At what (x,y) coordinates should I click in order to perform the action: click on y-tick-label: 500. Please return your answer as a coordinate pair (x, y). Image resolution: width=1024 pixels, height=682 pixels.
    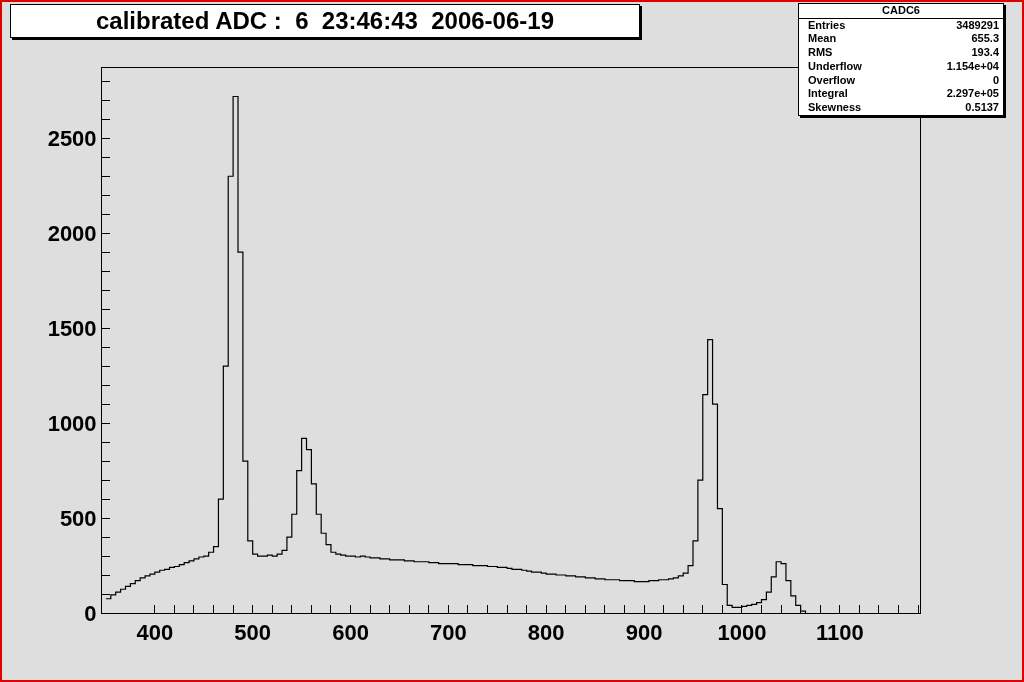
    Looking at the image, I should click on (78, 518).